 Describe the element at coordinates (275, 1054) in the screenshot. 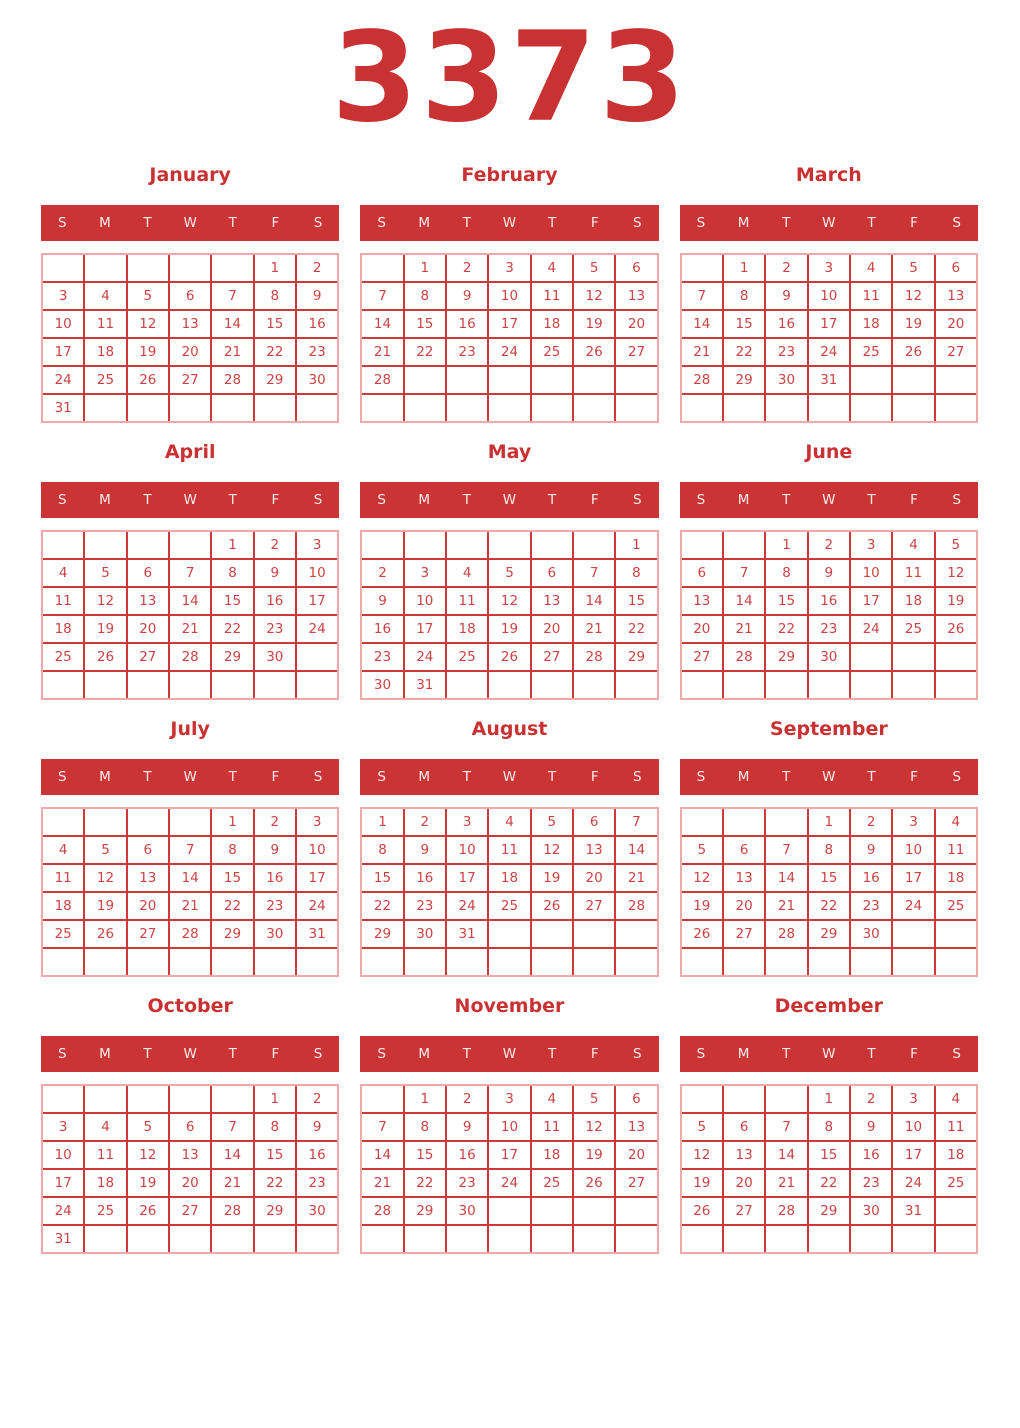

I see `weekday-label: F` at that location.